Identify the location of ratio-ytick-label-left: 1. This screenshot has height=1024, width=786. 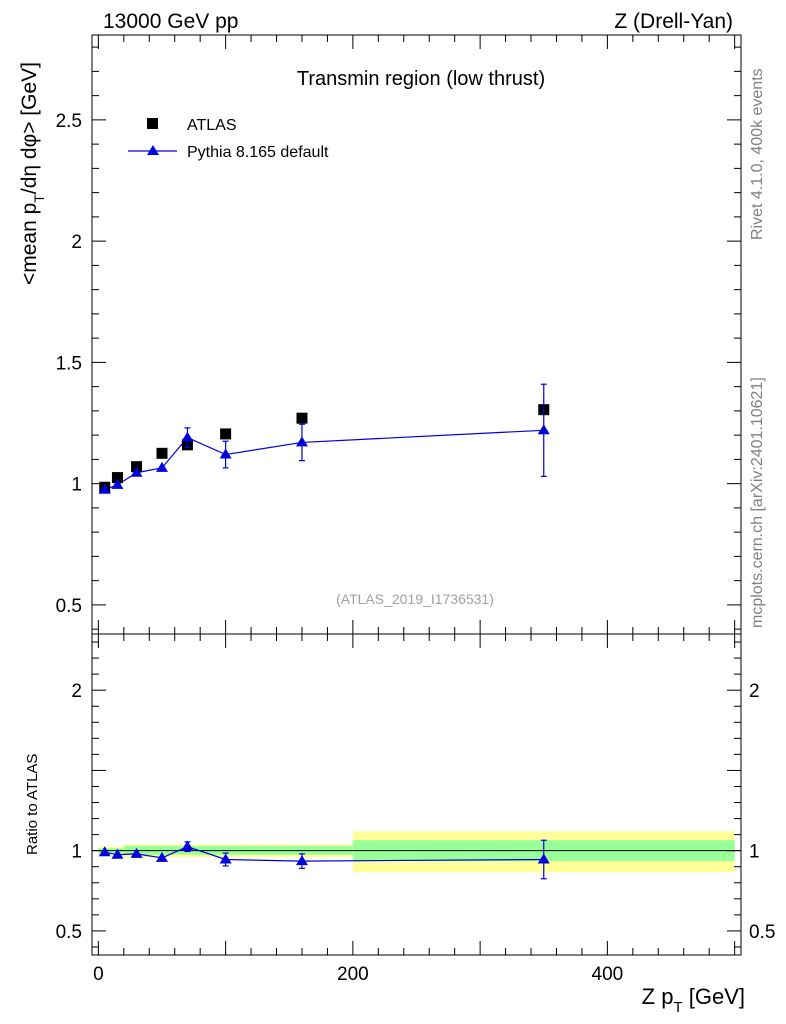
(76, 852).